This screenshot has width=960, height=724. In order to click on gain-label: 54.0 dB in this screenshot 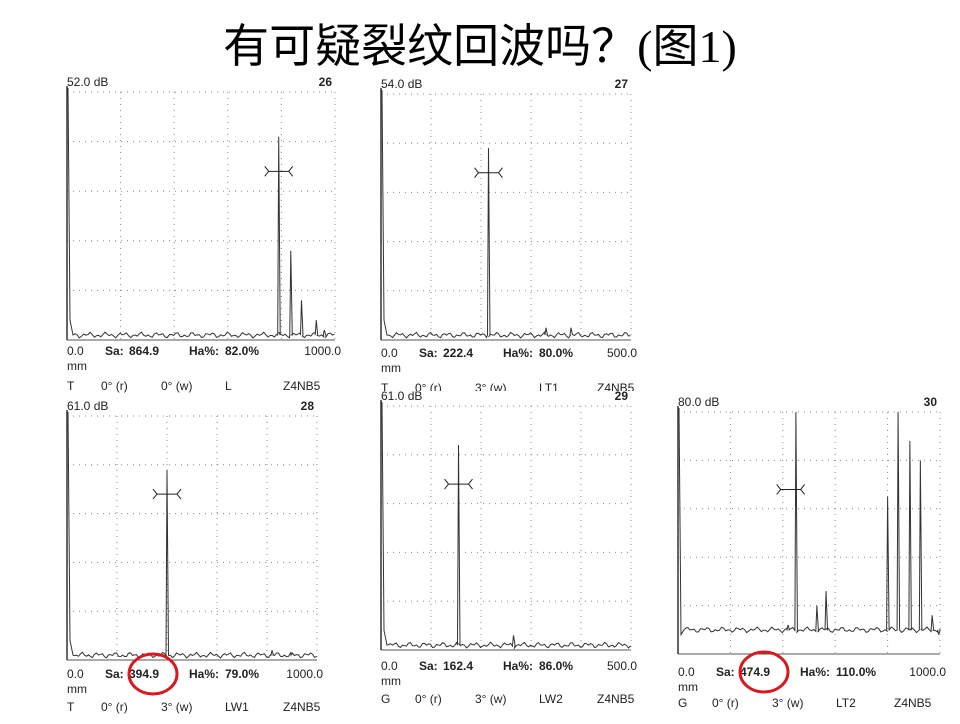, I will do `click(401, 84)`.